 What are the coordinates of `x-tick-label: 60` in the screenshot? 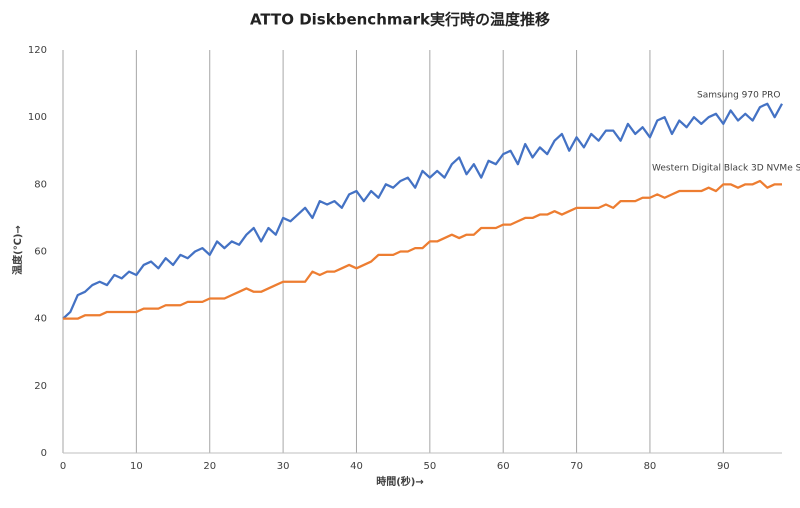 It's located at (503, 466).